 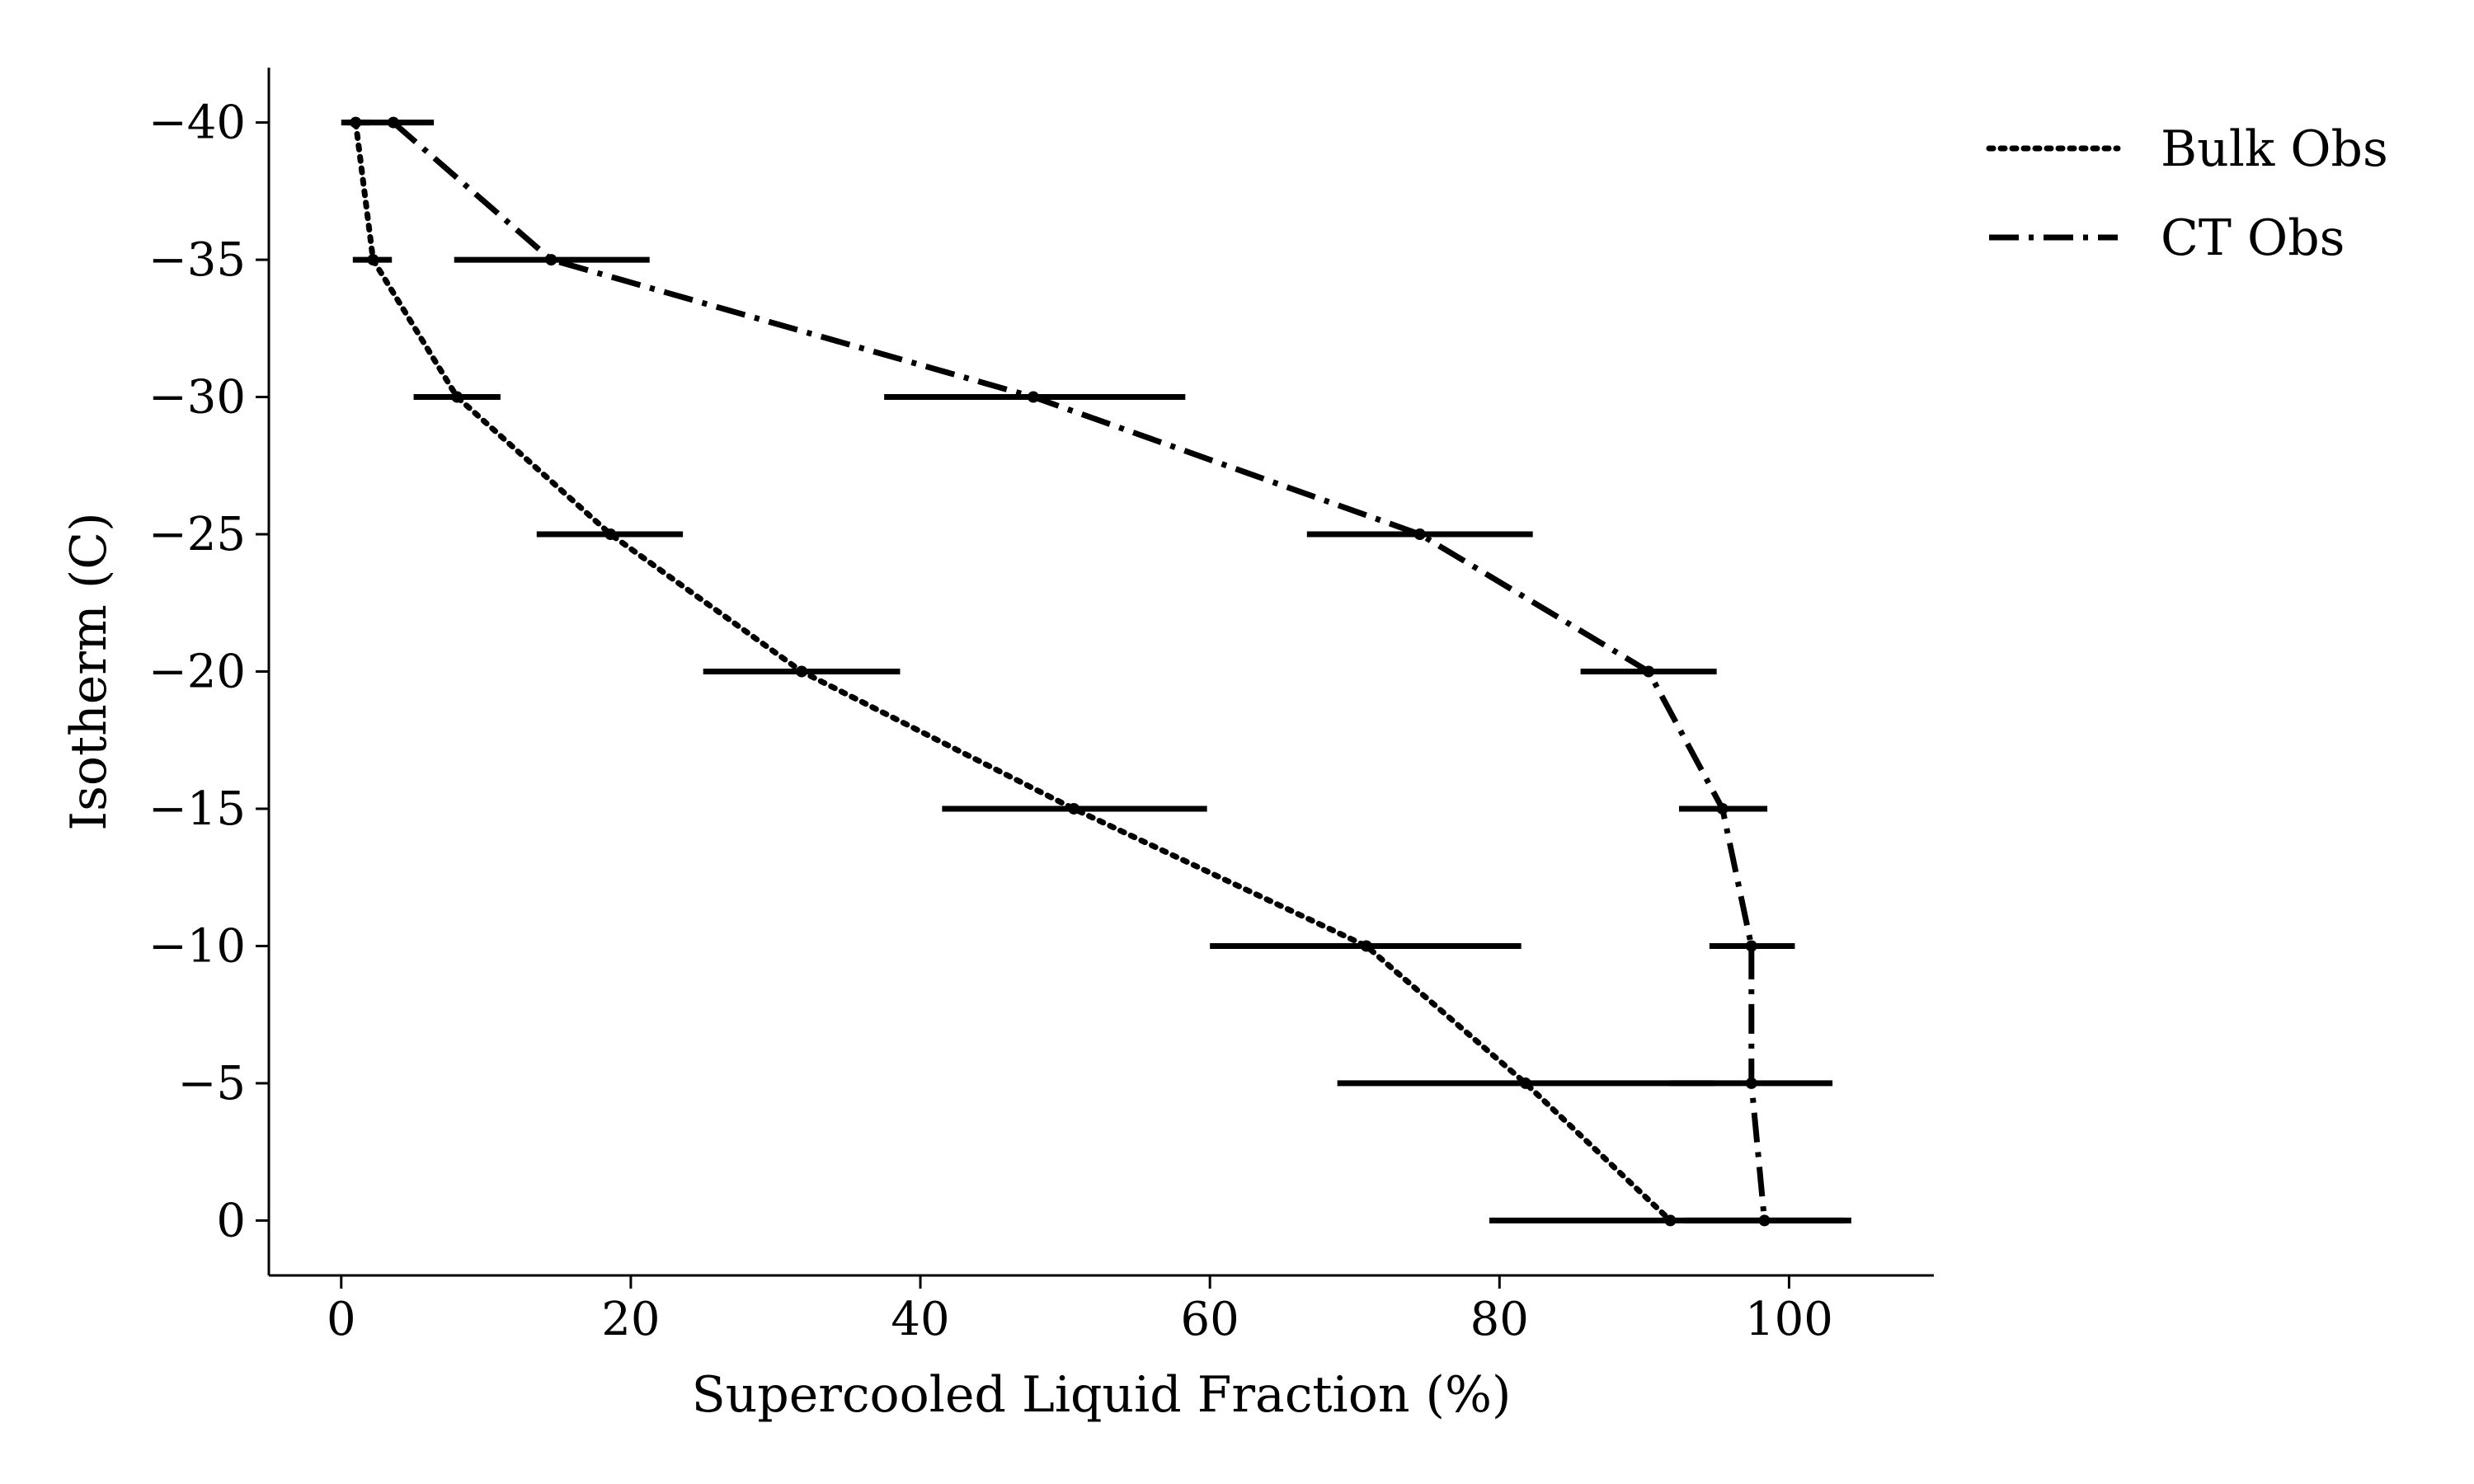 I want to click on y-axis-title: Isotherm (C), so click(x=89, y=671).